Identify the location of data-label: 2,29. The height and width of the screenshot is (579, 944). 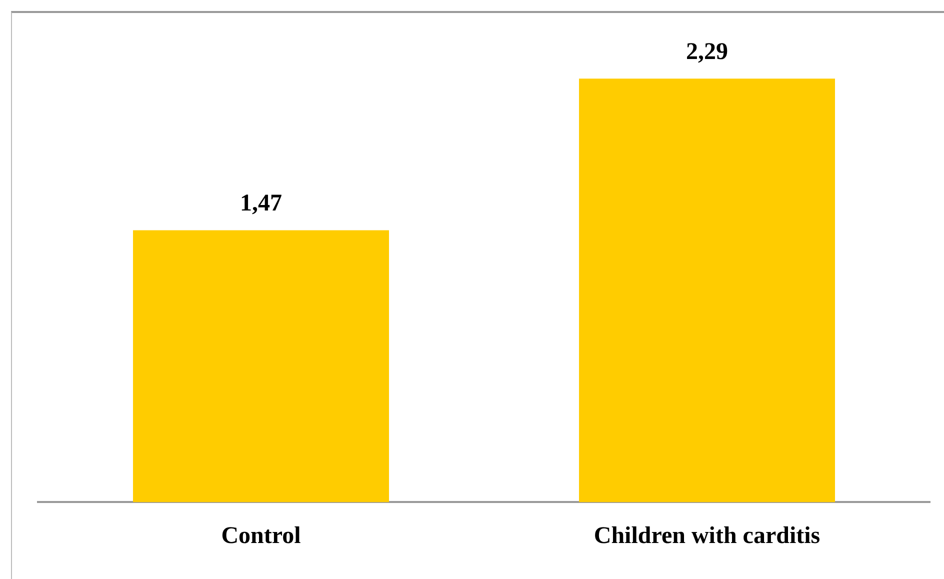
(707, 51).